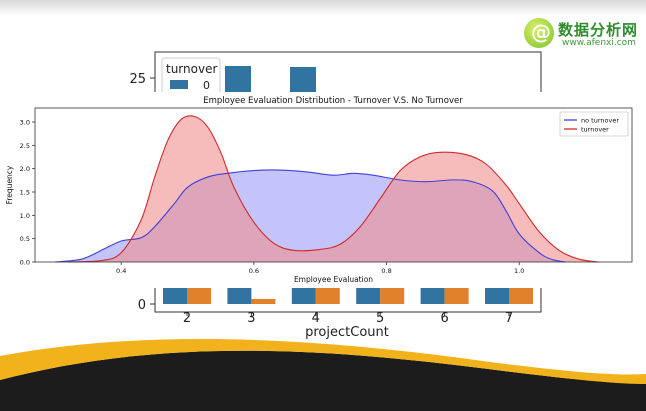 The image size is (646, 411). I want to click on y-tick-label-3: 1.5, so click(25, 193).